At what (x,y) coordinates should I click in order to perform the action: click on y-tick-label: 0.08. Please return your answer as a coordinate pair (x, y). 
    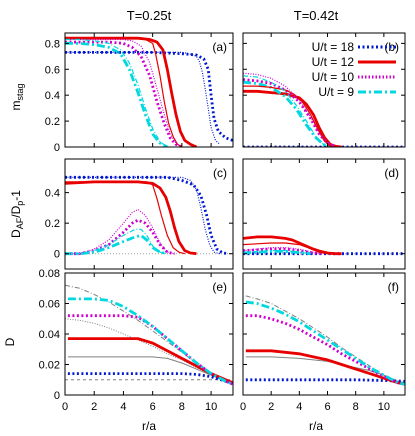
    Looking at the image, I should click on (49, 274).